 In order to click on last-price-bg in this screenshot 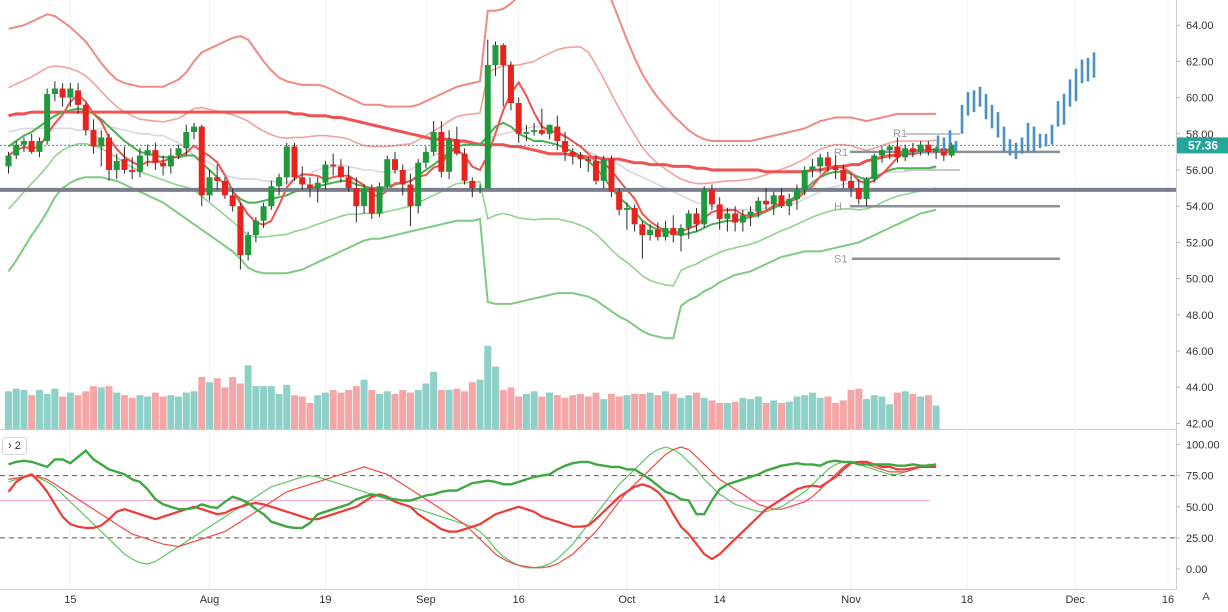, I will do `click(1202, 145)`.